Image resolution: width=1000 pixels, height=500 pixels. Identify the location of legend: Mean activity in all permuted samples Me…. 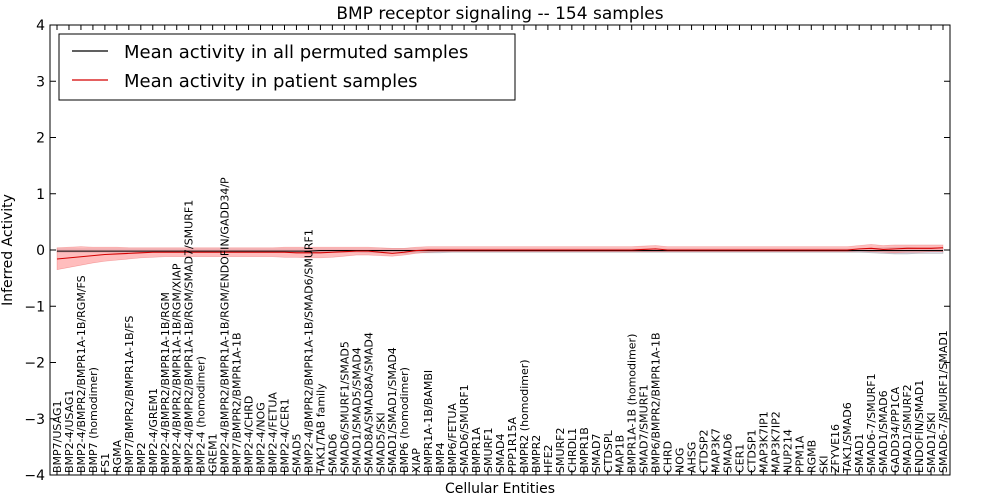
(287, 67).